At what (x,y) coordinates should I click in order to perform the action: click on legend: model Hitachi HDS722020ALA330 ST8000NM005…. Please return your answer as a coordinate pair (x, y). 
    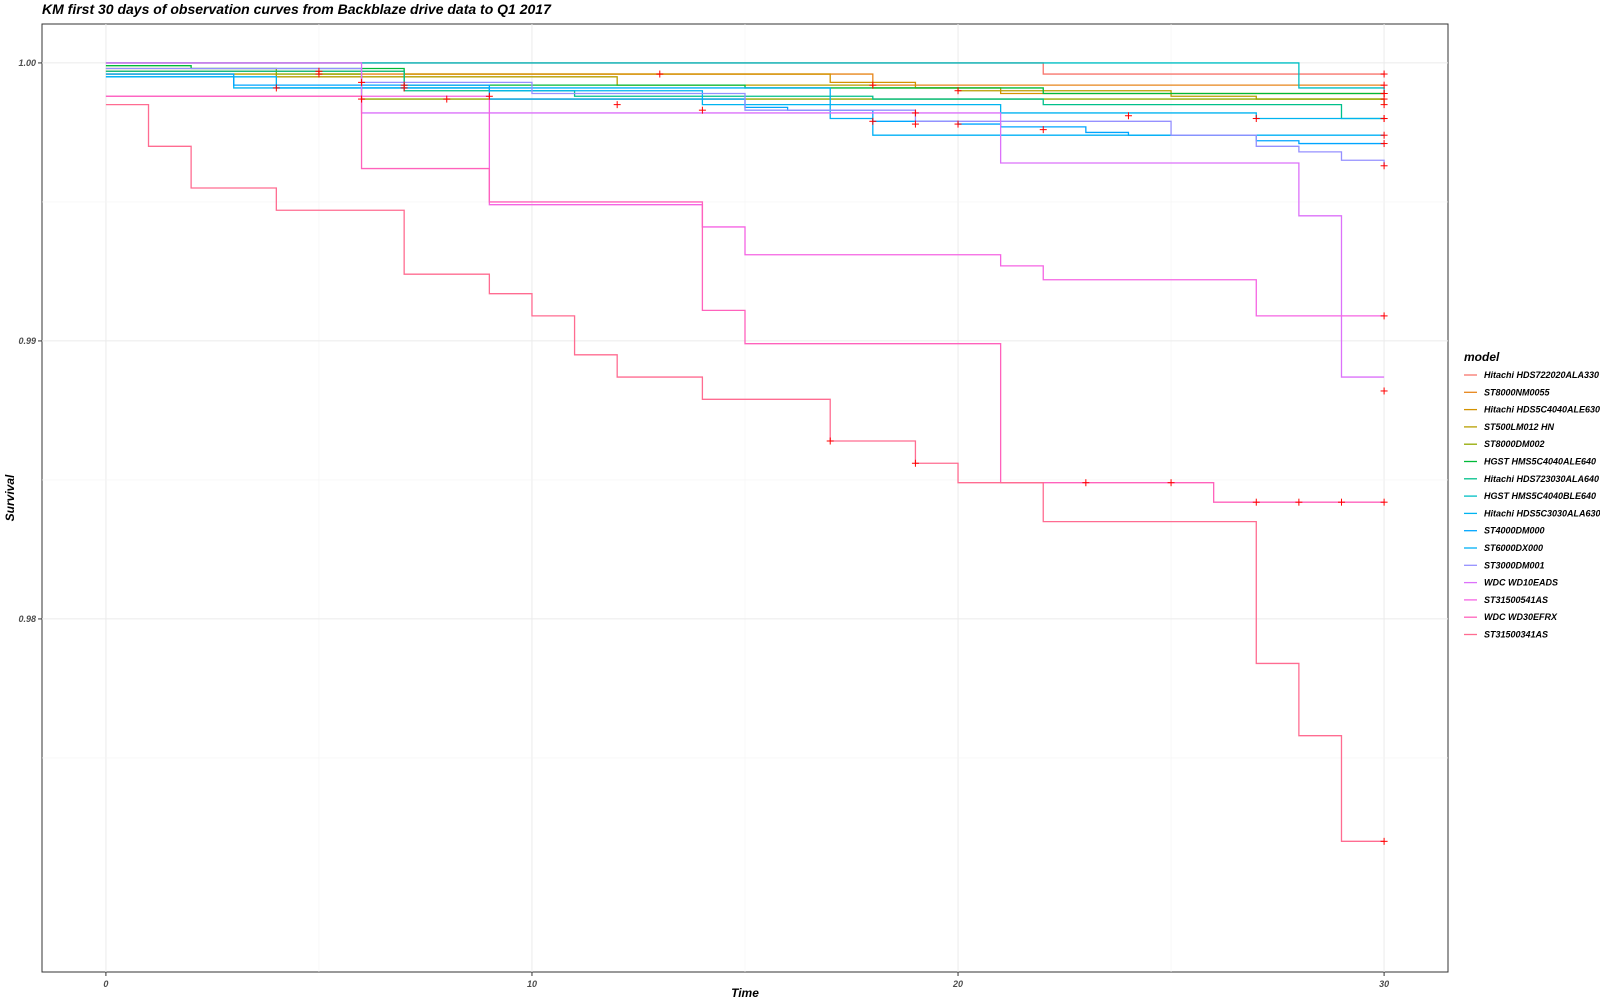
    Looking at the image, I should click on (1532, 495).